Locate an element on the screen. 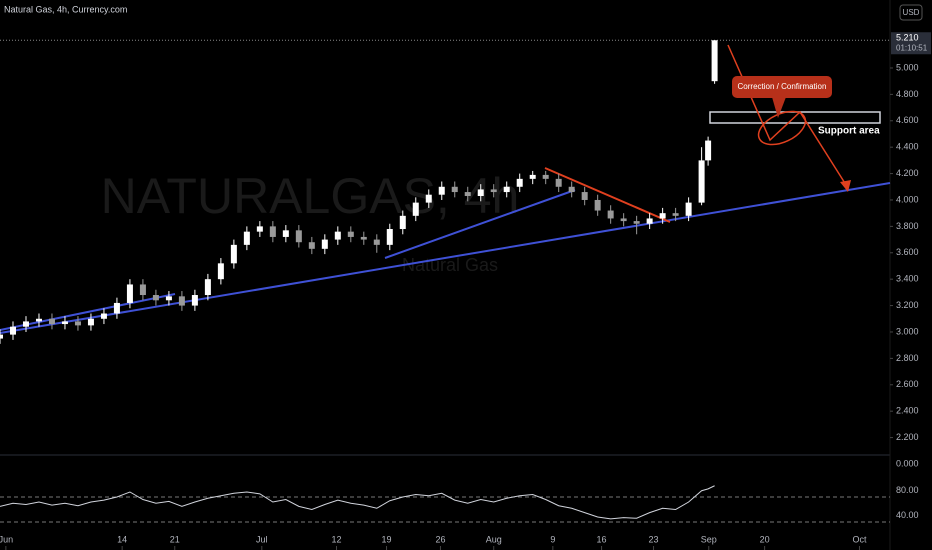 This screenshot has width=932, height=550. x-tick-label: Jul is located at coordinates (262, 539).